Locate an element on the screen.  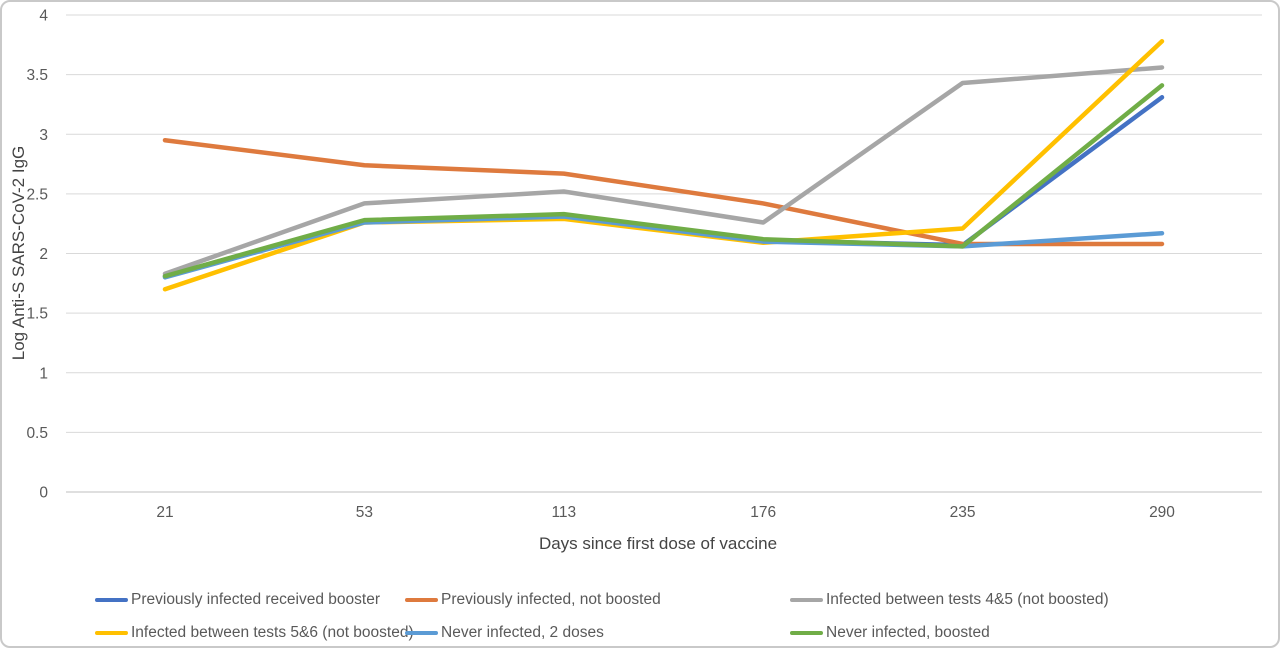
y-axis-tick-label: 1.5 is located at coordinates (37, 314).